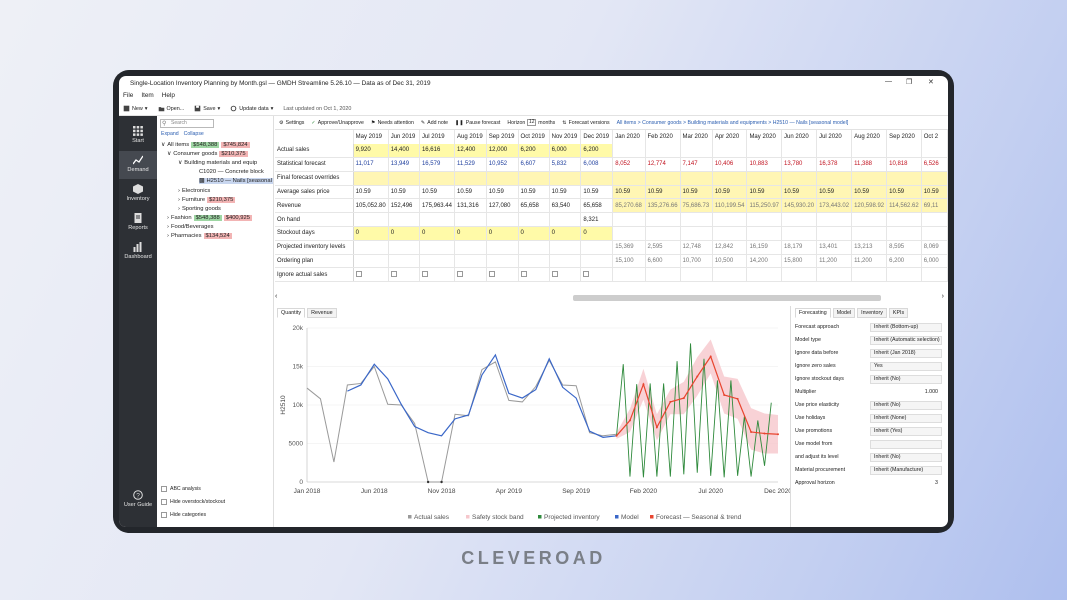 This screenshot has height=600, width=1067. What do you see at coordinates (138, 136) in the screenshot?
I see `sidebar-item-start: Start` at bounding box center [138, 136].